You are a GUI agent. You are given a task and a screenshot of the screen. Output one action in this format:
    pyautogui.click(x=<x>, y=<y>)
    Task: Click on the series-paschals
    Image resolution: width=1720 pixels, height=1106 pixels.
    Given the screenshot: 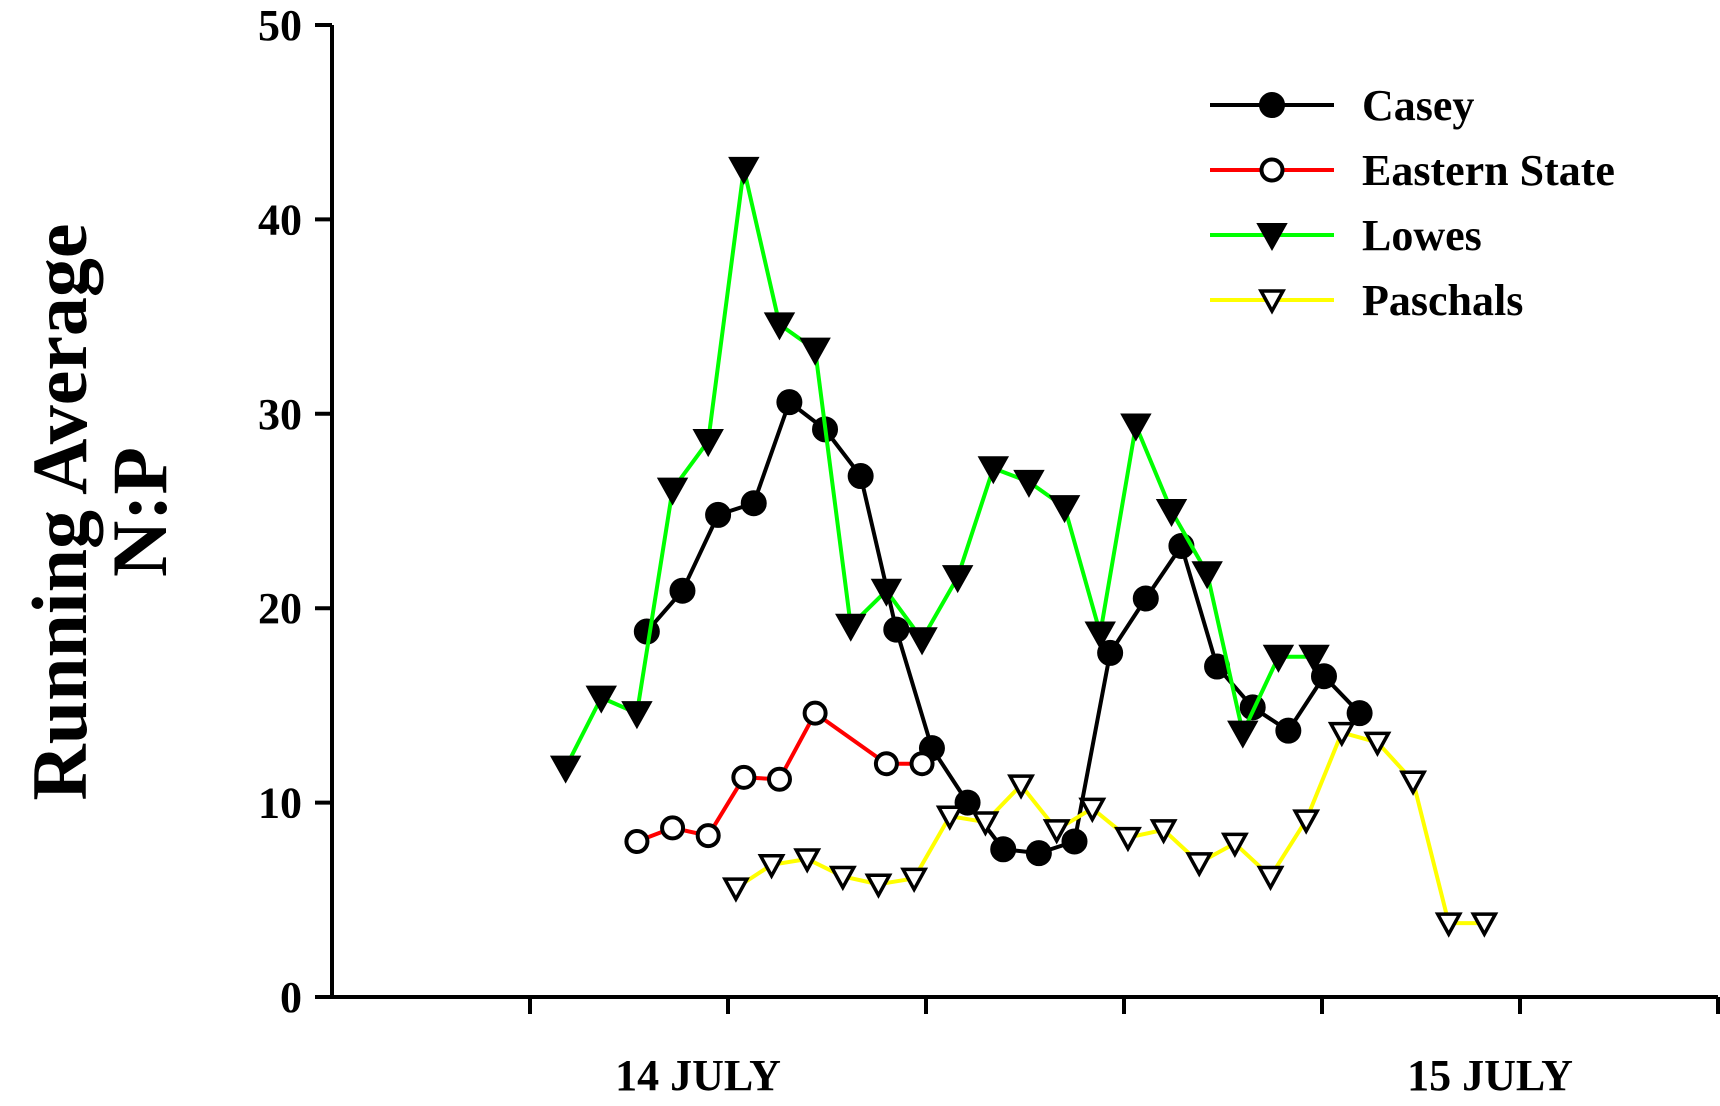 What is the action you would take?
    pyautogui.click(x=1110, y=829)
    